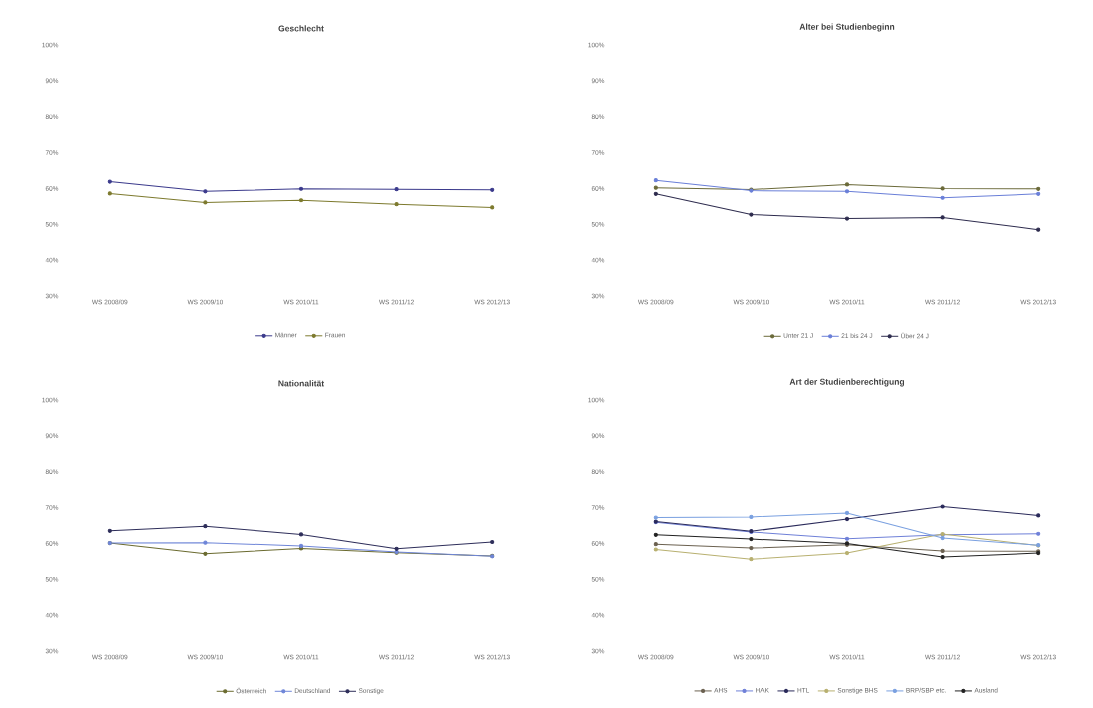 This screenshot has width=1093, height=708. I want to click on chart-title: Alter bei Studienbeginn, so click(847, 27).